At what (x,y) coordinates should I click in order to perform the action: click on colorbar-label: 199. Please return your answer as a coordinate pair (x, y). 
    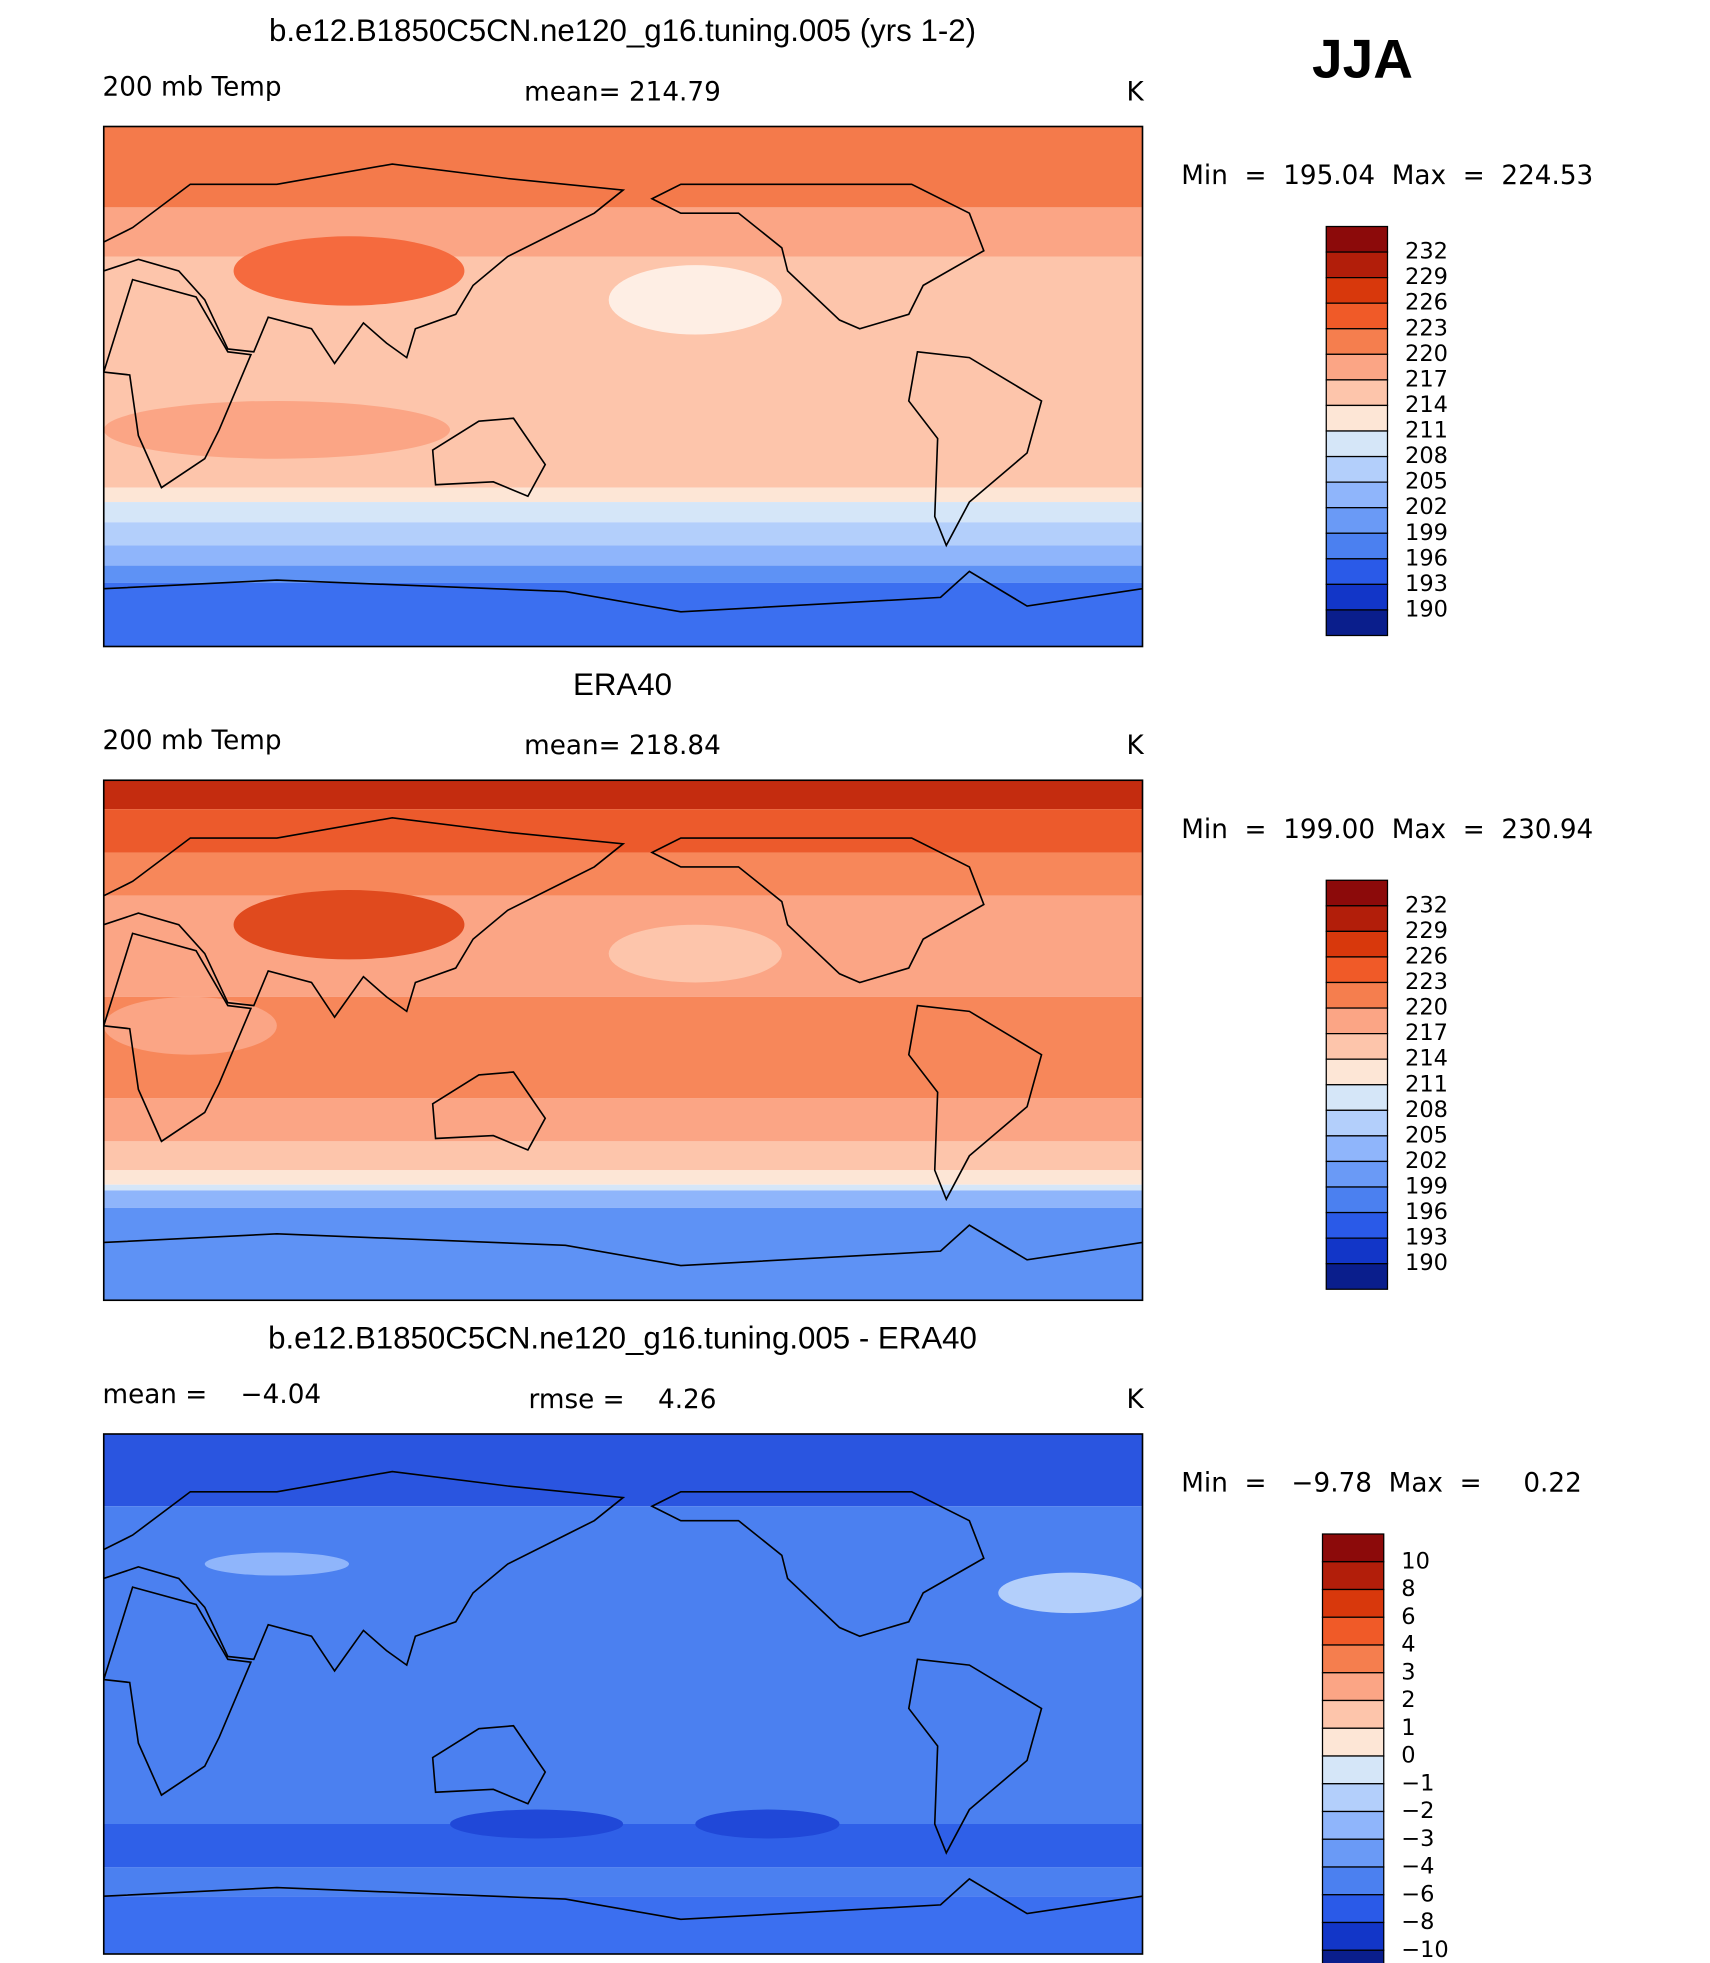
    Looking at the image, I should click on (1426, 533).